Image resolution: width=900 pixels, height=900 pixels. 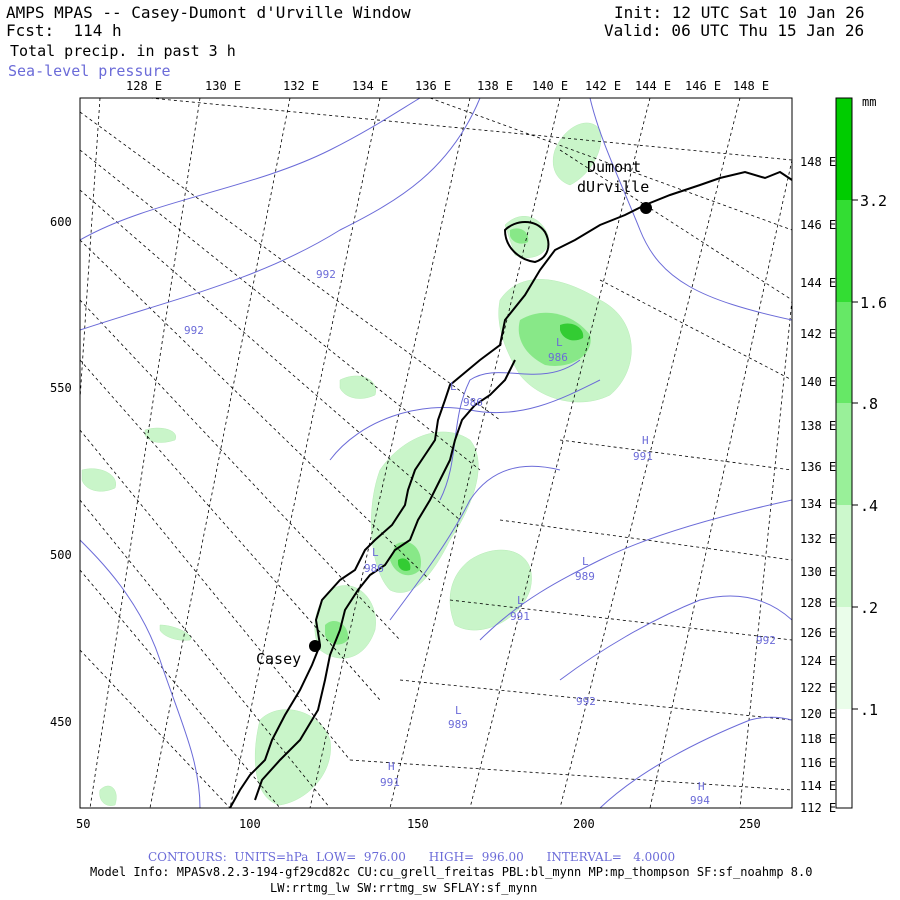 What do you see at coordinates (64, 30) in the screenshot?
I see `forecast-hour: Fcst: 114 h` at bounding box center [64, 30].